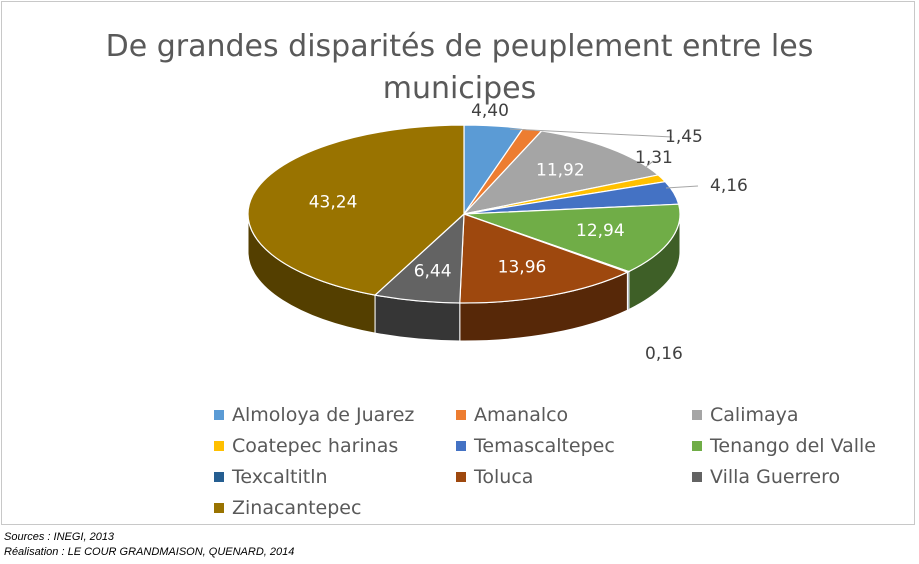  I want to click on pie-slice-calimaya, so click(561, 172).